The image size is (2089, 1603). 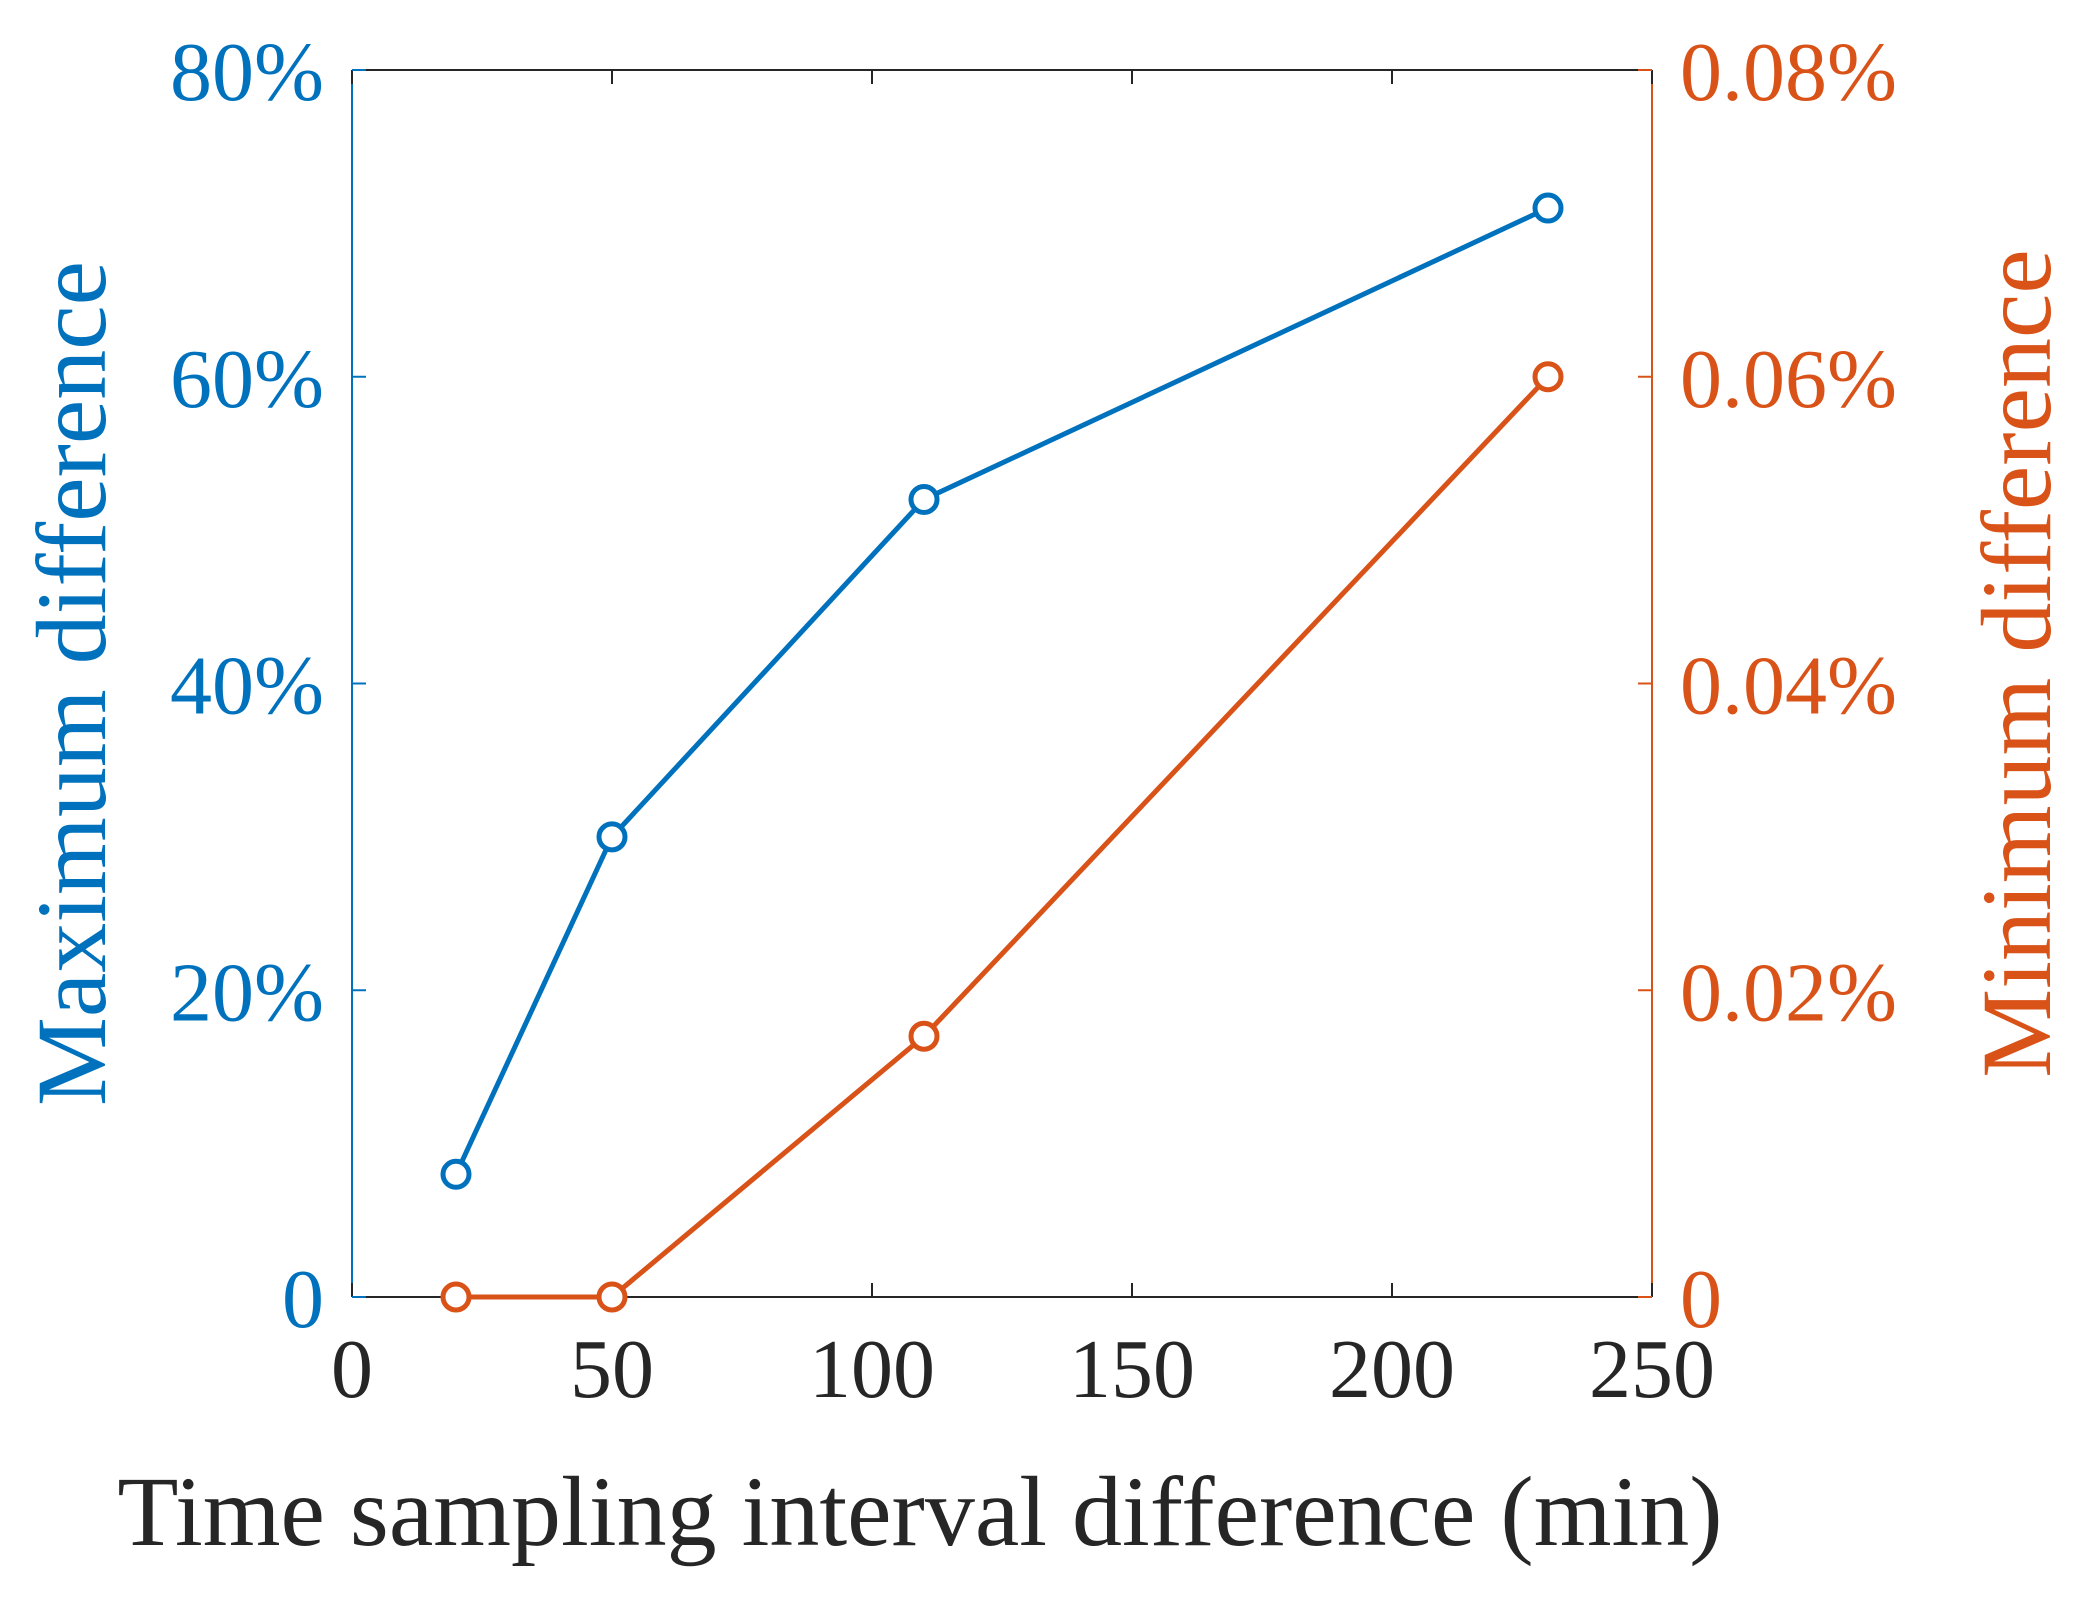 I want to click on right-y-axis-title: Minimum difference, so click(x=2016, y=663).